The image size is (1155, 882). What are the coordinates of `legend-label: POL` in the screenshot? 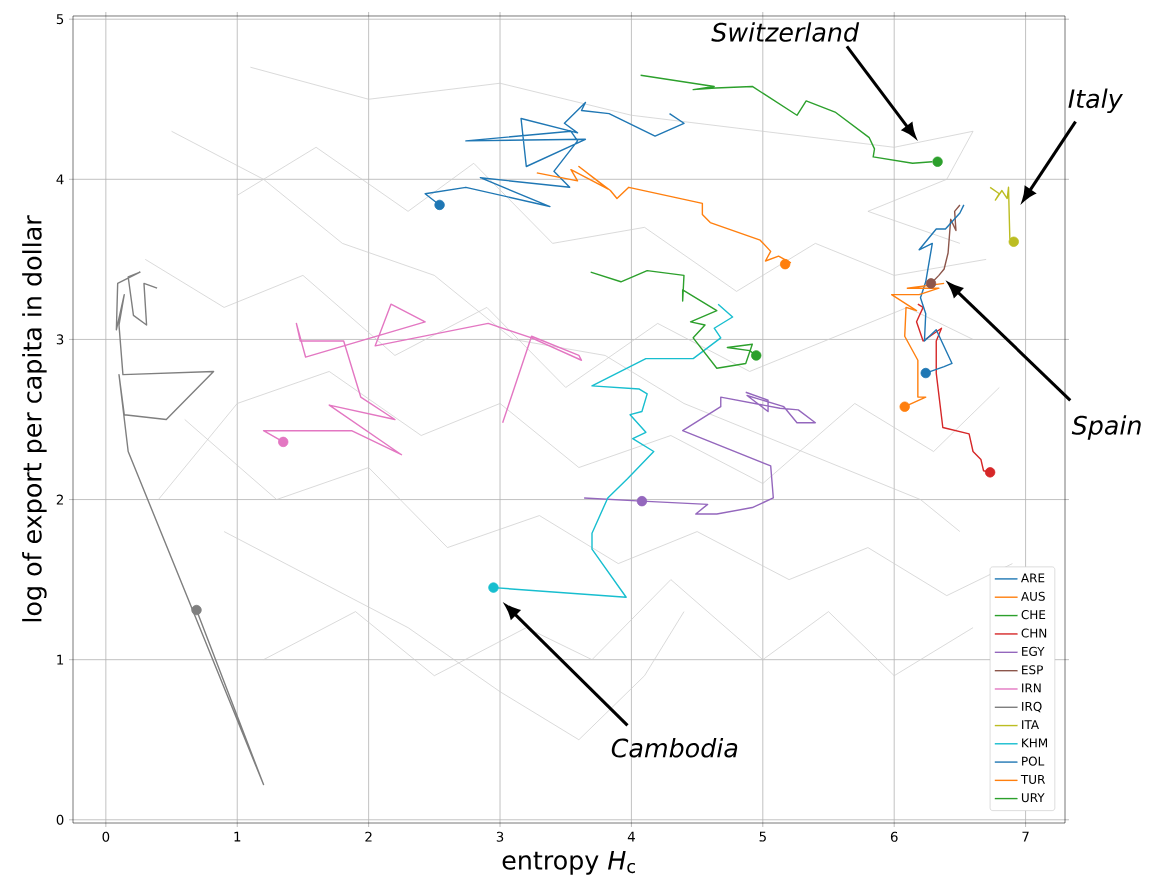 It's located at (1033, 761).